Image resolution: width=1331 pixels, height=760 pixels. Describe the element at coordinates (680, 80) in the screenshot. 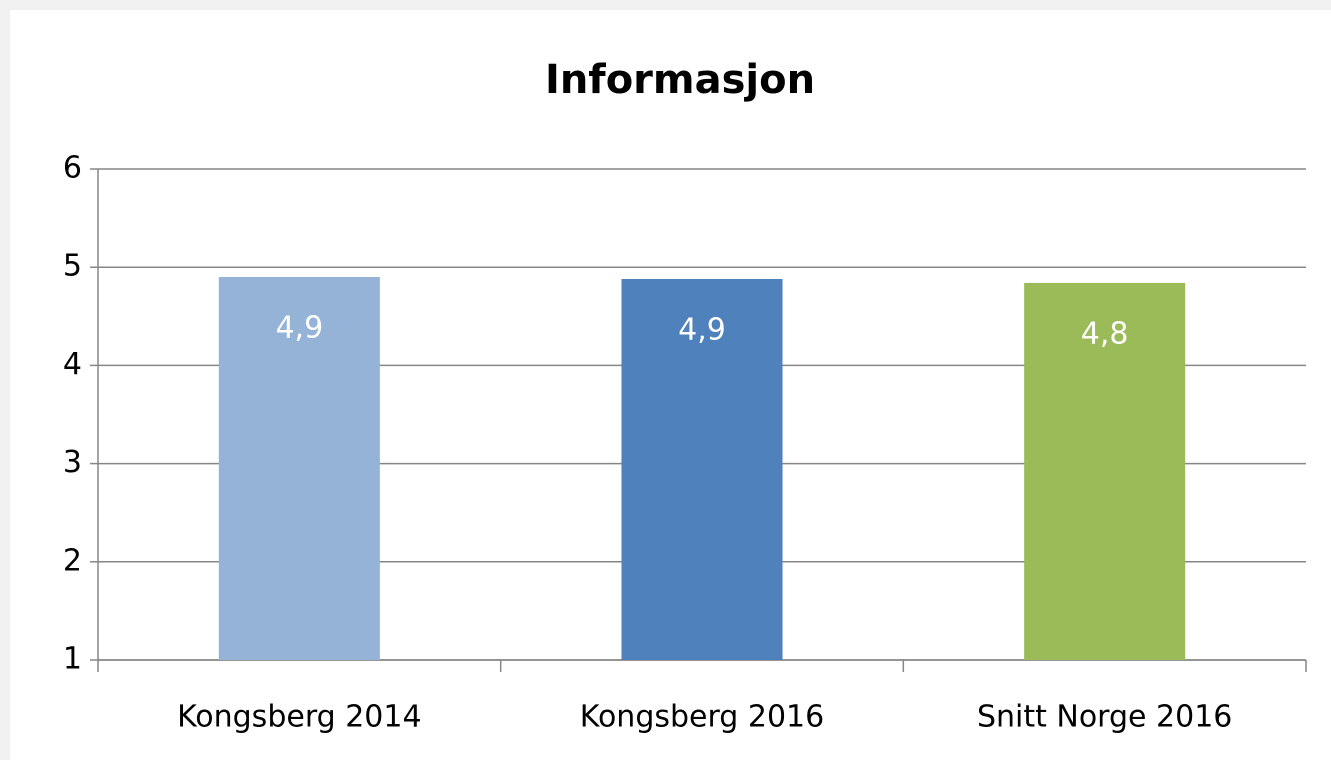

I see `chart-title: Informasjon` at that location.